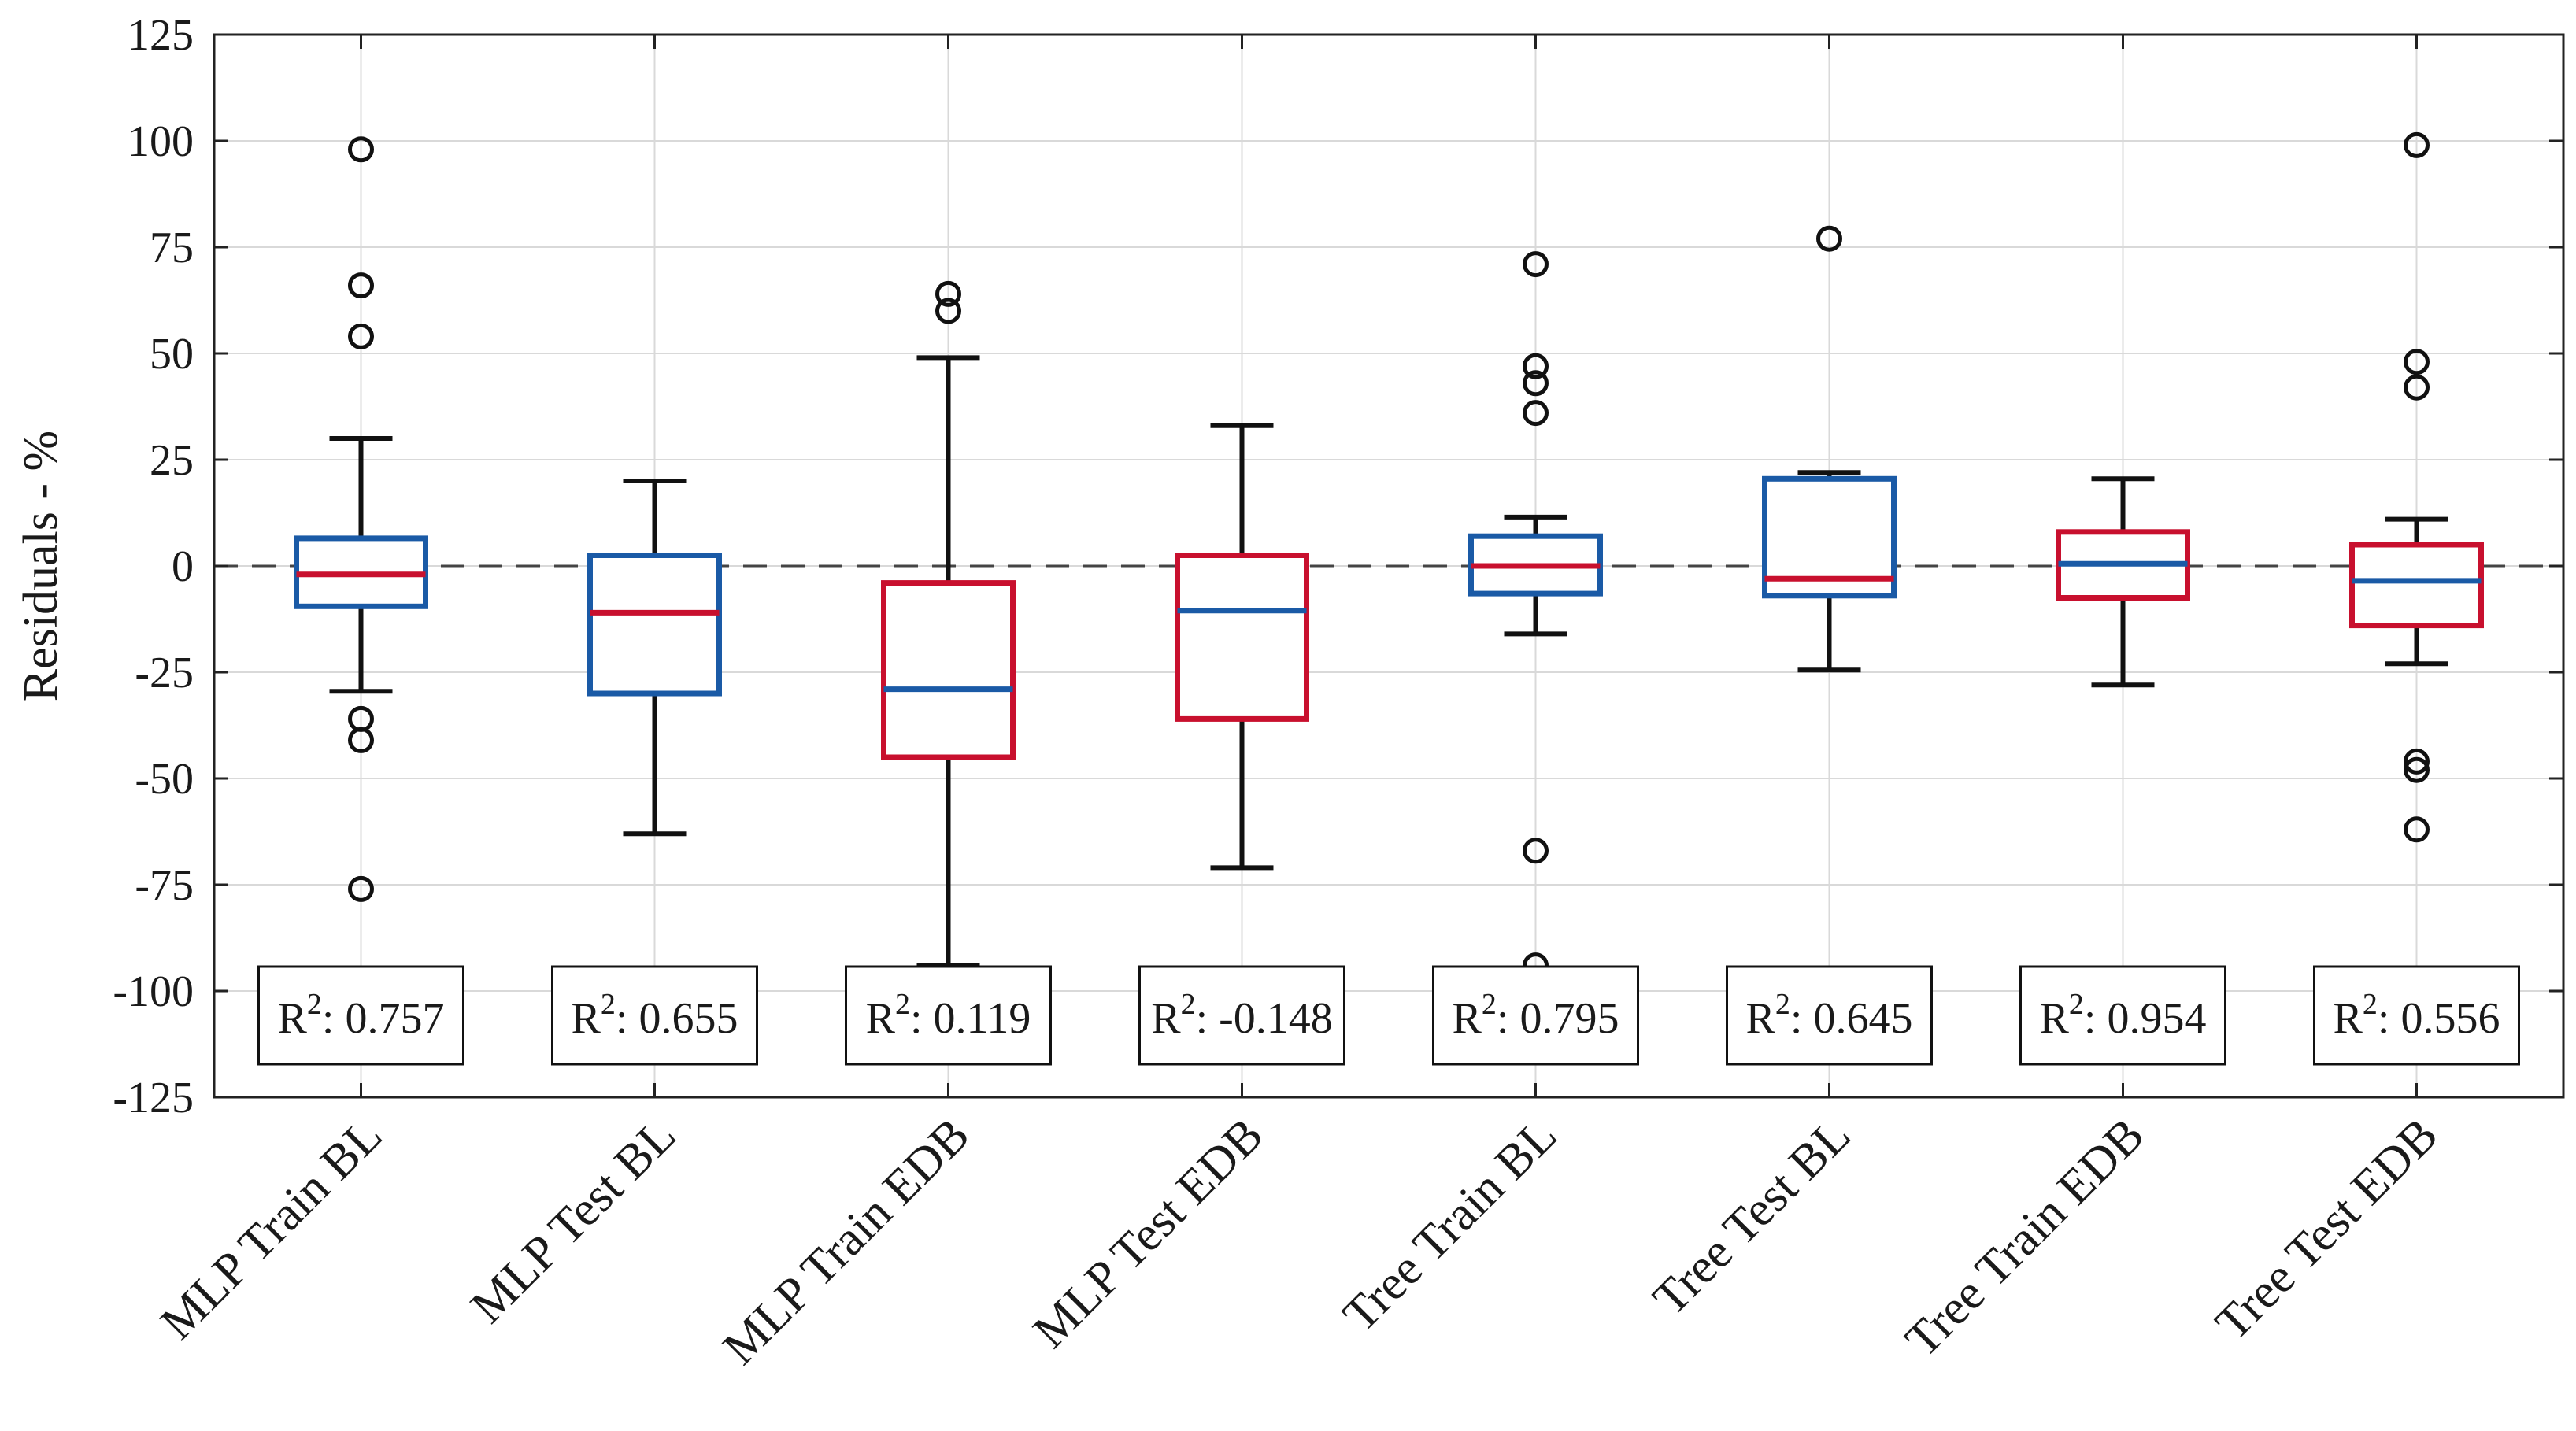 The height and width of the screenshot is (1431, 2576). What do you see at coordinates (164, 673) in the screenshot?
I see `y-tick-label: -25` at bounding box center [164, 673].